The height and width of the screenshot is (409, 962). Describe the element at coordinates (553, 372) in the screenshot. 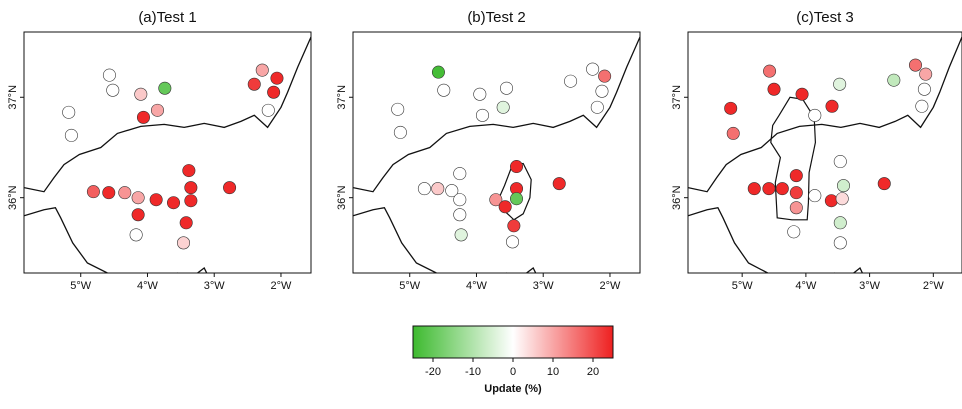

I see `colorbar-tick-label: 10` at that location.